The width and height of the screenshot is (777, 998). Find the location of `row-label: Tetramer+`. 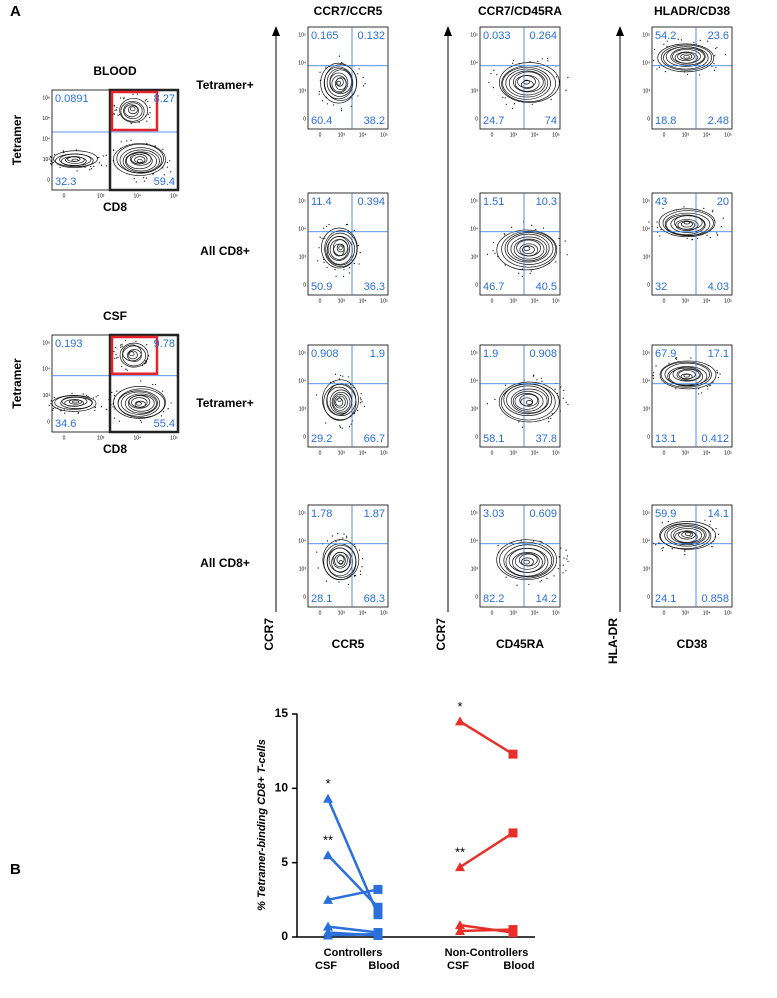

row-label: Tetramer+ is located at coordinates (224, 85).